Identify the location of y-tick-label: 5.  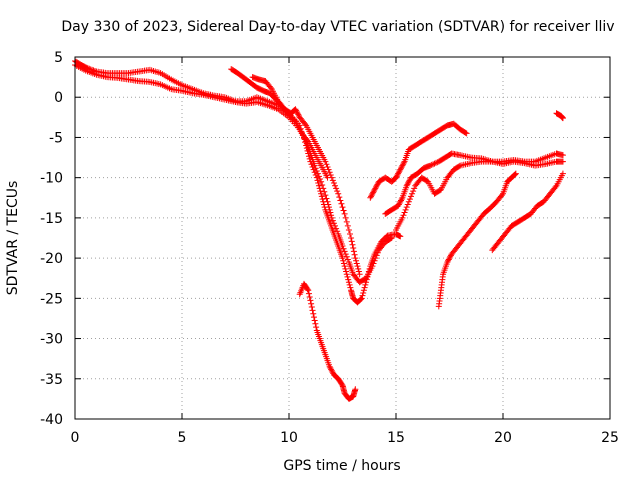
(58, 58).